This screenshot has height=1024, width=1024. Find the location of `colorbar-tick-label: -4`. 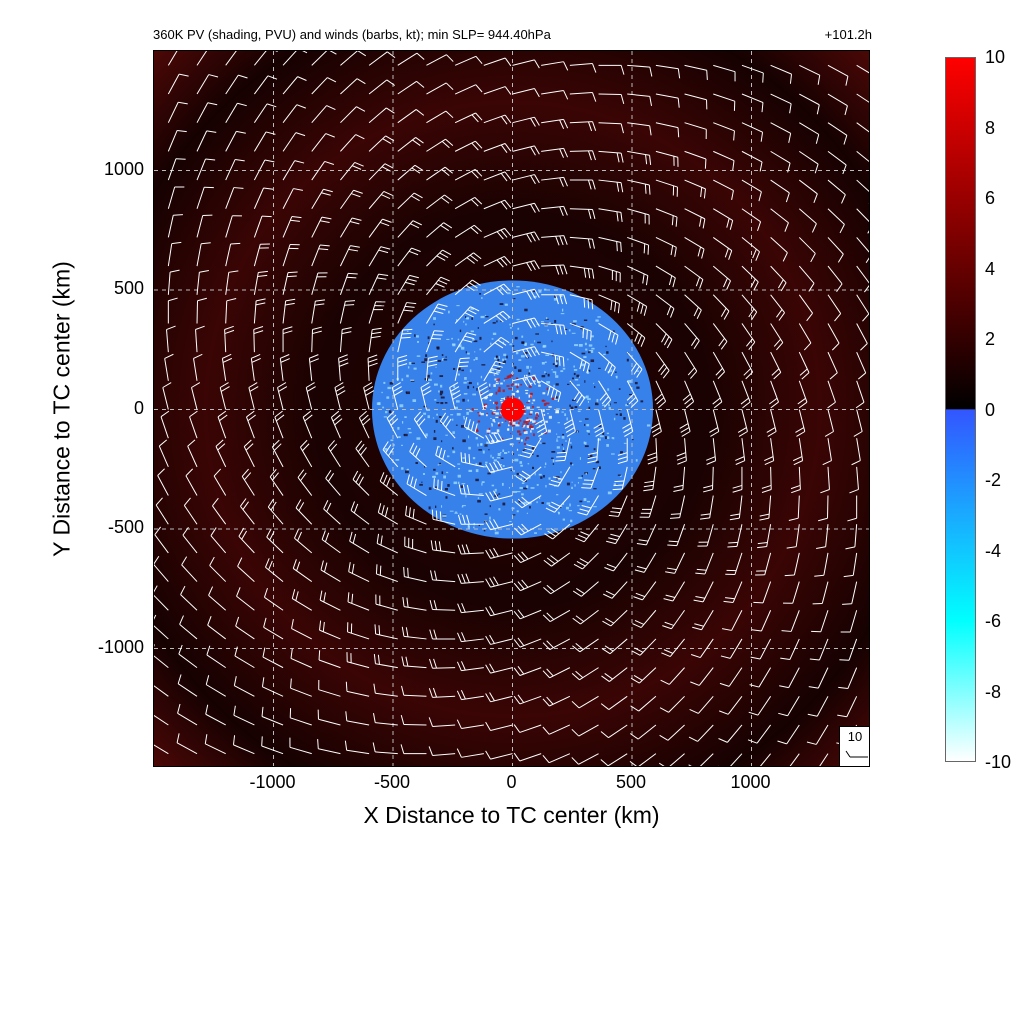

colorbar-tick-label: -4 is located at coordinates (993, 550).